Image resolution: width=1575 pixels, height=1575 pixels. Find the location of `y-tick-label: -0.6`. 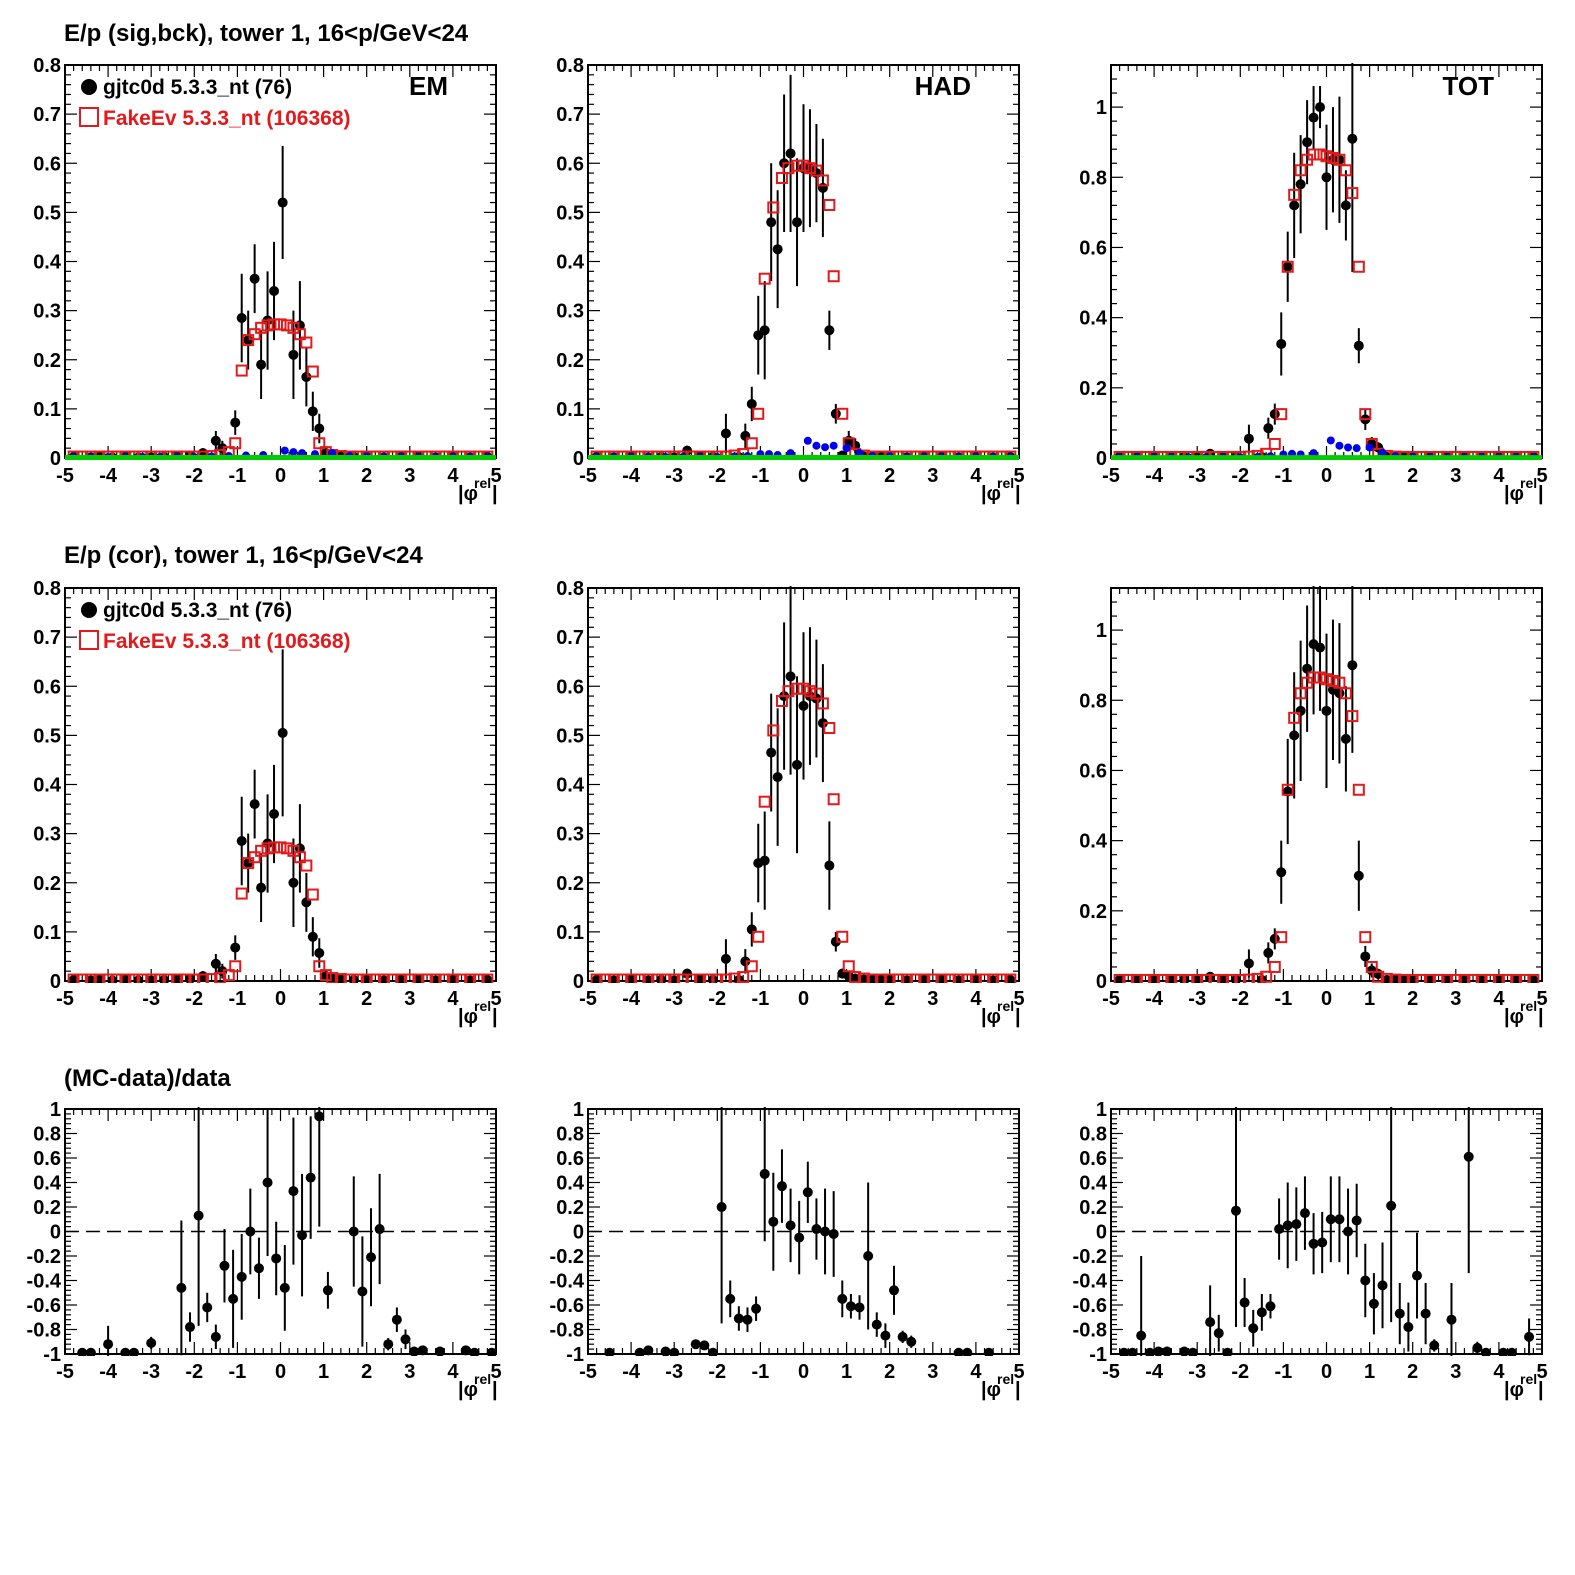

y-tick-label: -0.6 is located at coordinates (44, 1306).